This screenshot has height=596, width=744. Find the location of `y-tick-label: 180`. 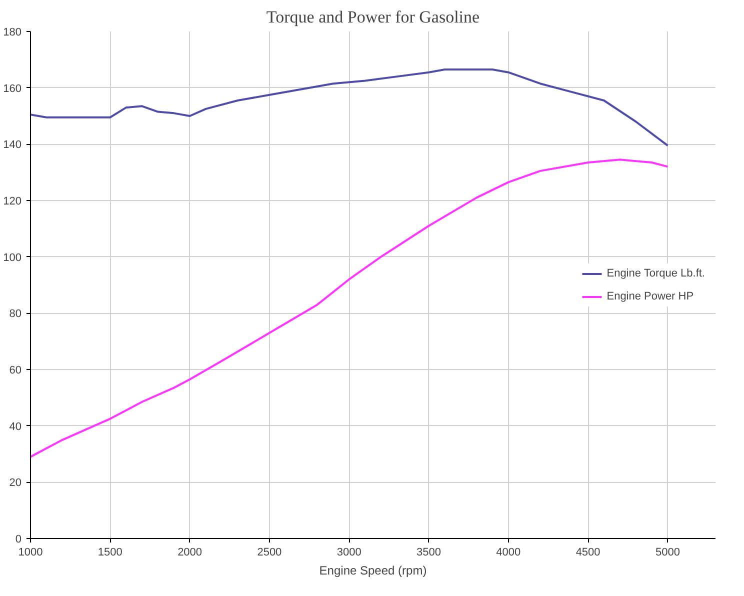

y-tick-label: 180 is located at coordinates (12, 32).